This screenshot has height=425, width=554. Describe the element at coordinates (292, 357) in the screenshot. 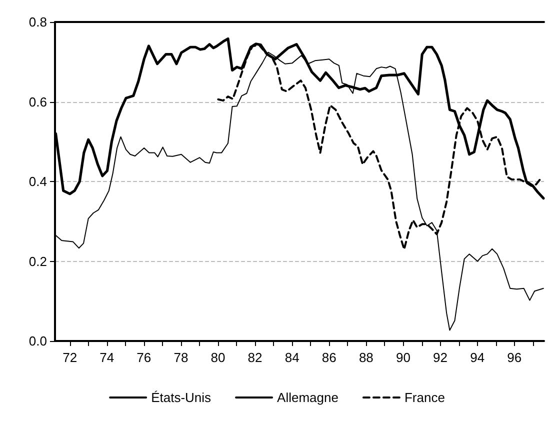

I see `x-tick-label: 84` at that location.